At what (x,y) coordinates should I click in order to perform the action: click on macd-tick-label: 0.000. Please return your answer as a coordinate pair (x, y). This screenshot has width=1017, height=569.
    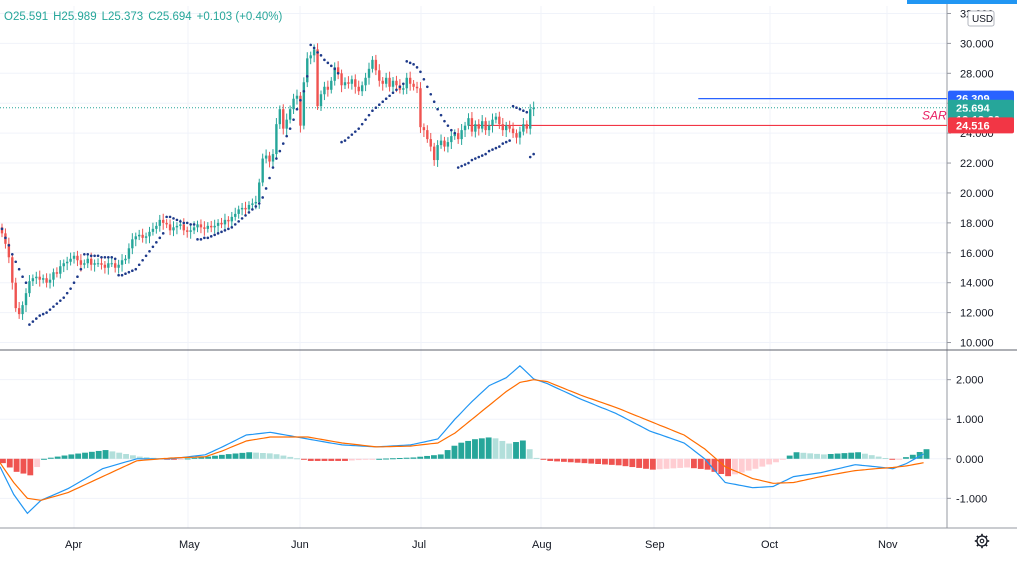
    Looking at the image, I should click on (970, 460).